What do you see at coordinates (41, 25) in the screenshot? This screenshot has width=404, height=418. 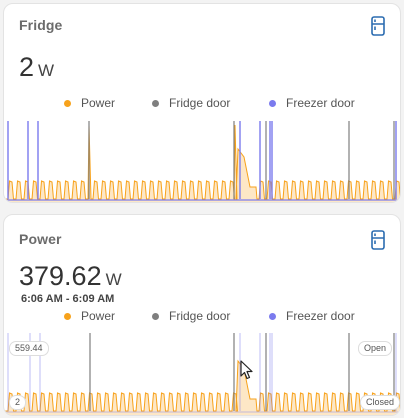 I see `card-title: Fridge` at bounding box center [41, 25].